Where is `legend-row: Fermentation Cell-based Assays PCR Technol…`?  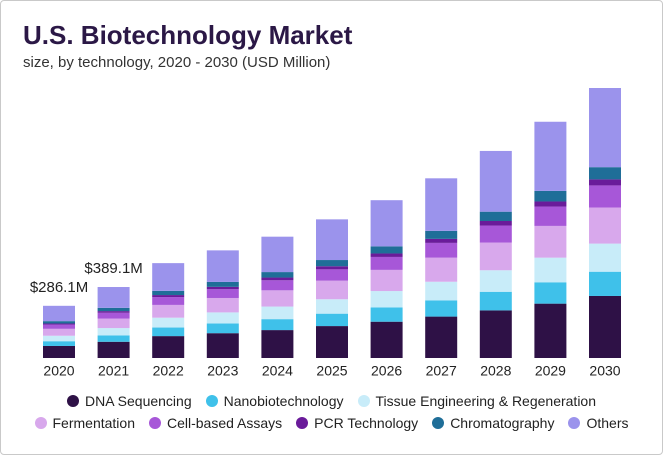
legend-row: Fermentation Cell-based Assays PCR Technol… is located at coordinates (331, 423).